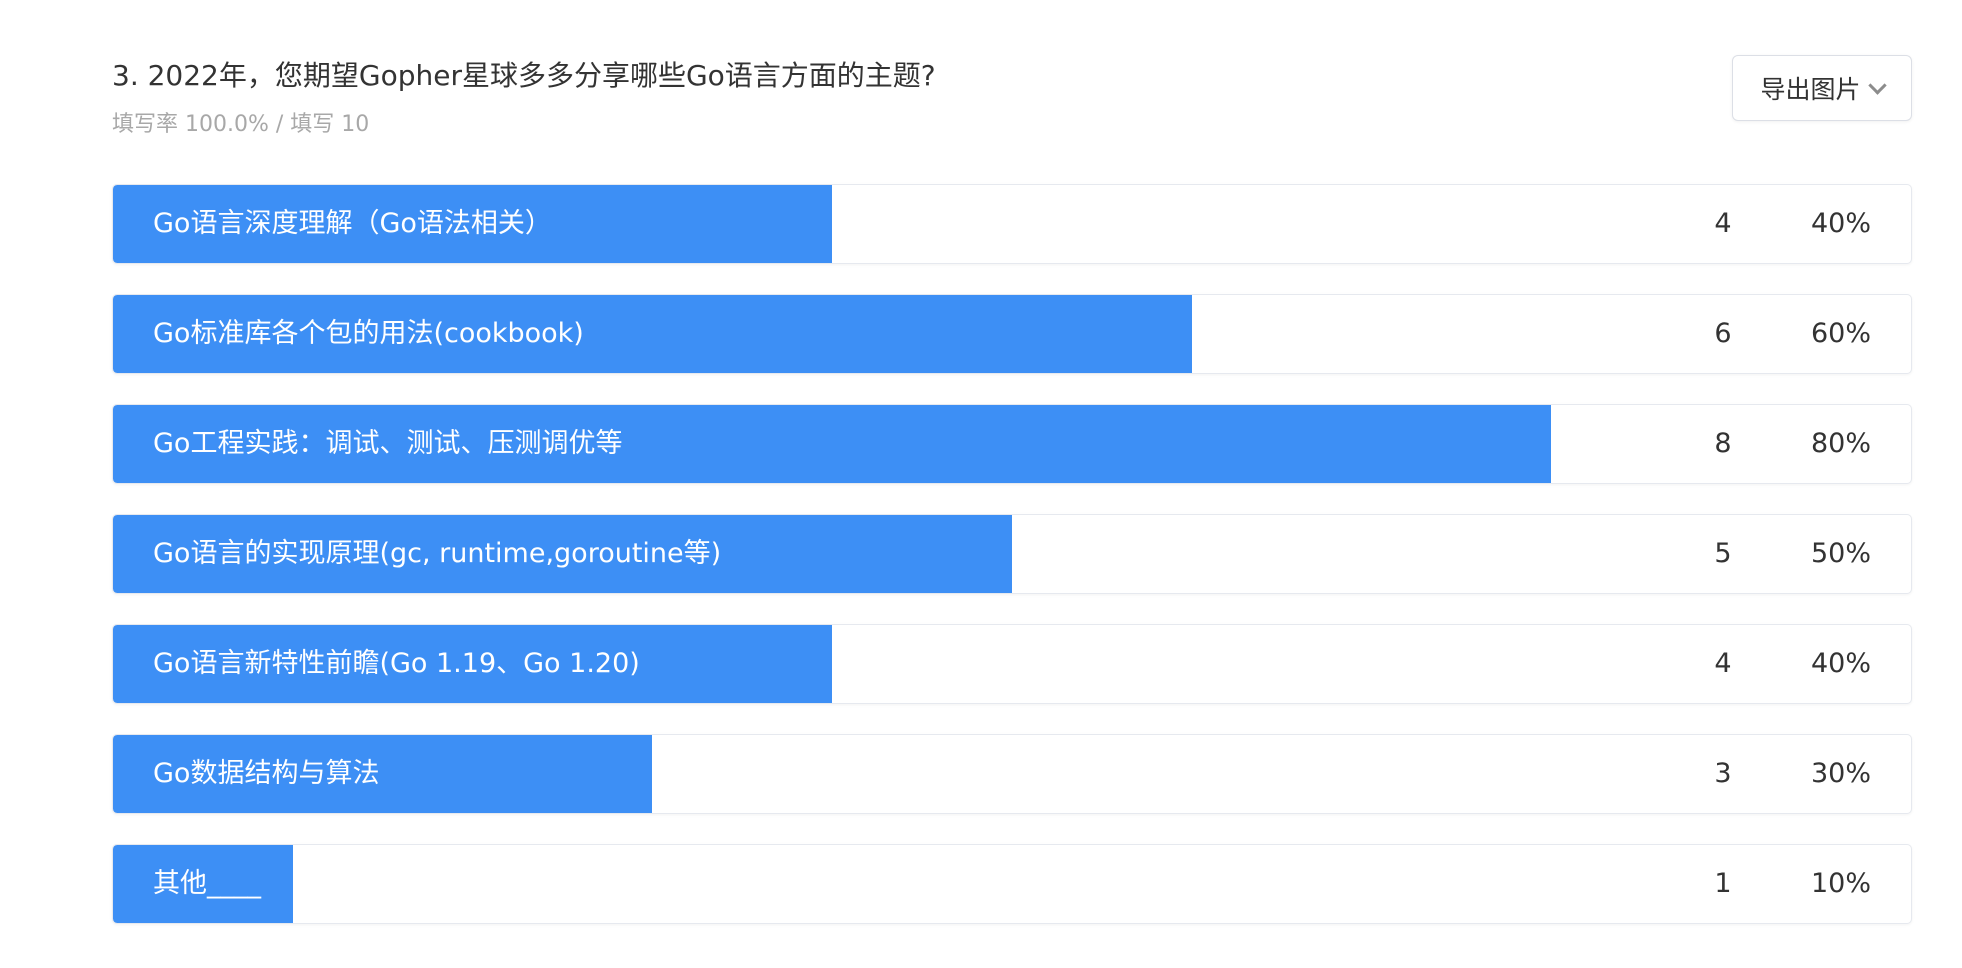 Image resolution: width=1962 pixels, height=968 pixels. Describe the element at coordinates (396, 663) in the screenshot. I see `option-label: Go语言新特性前瞻(Go 1.19、Go 1.20)` at that location.